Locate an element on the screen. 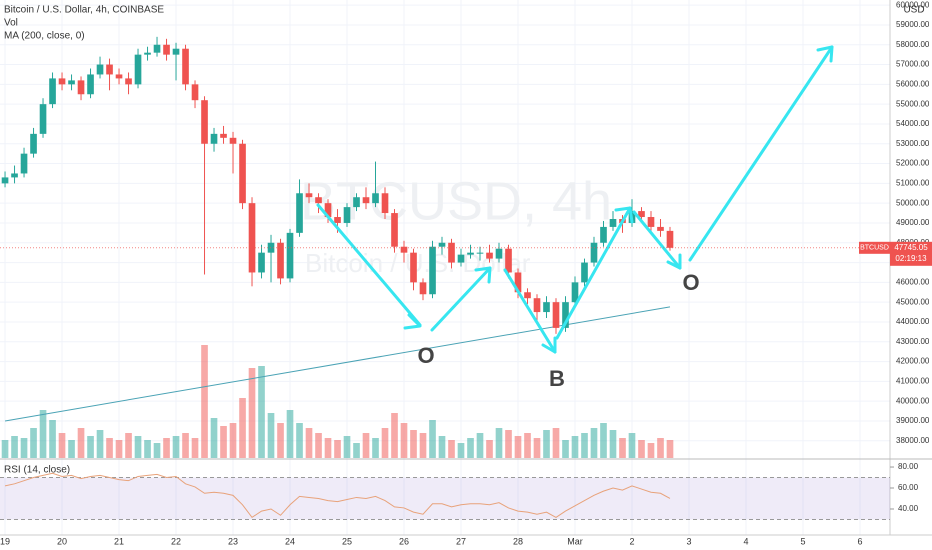  x-tick-label: 28 is located at coordinates (518, 541).